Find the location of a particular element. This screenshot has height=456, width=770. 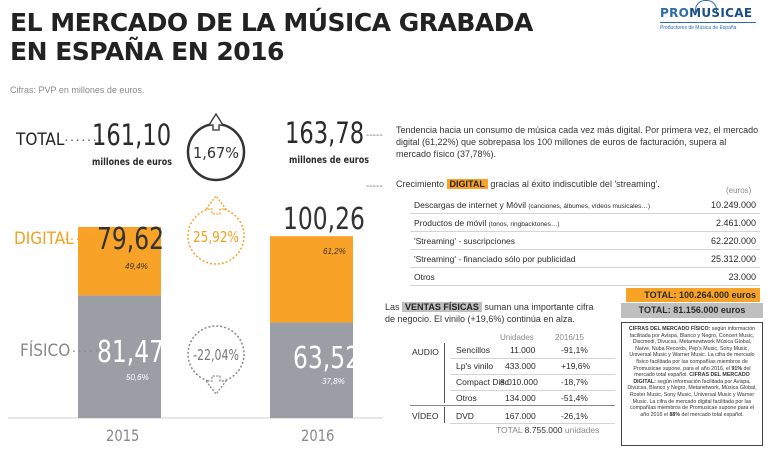

digital-row-label: Descargas de internet y Móvil is located at coordinates (470, 204).